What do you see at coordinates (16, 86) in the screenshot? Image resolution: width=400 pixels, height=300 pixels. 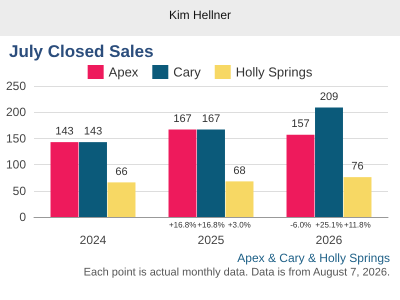 I see `y-tick-label: 250` at bounding box center [16, 86].